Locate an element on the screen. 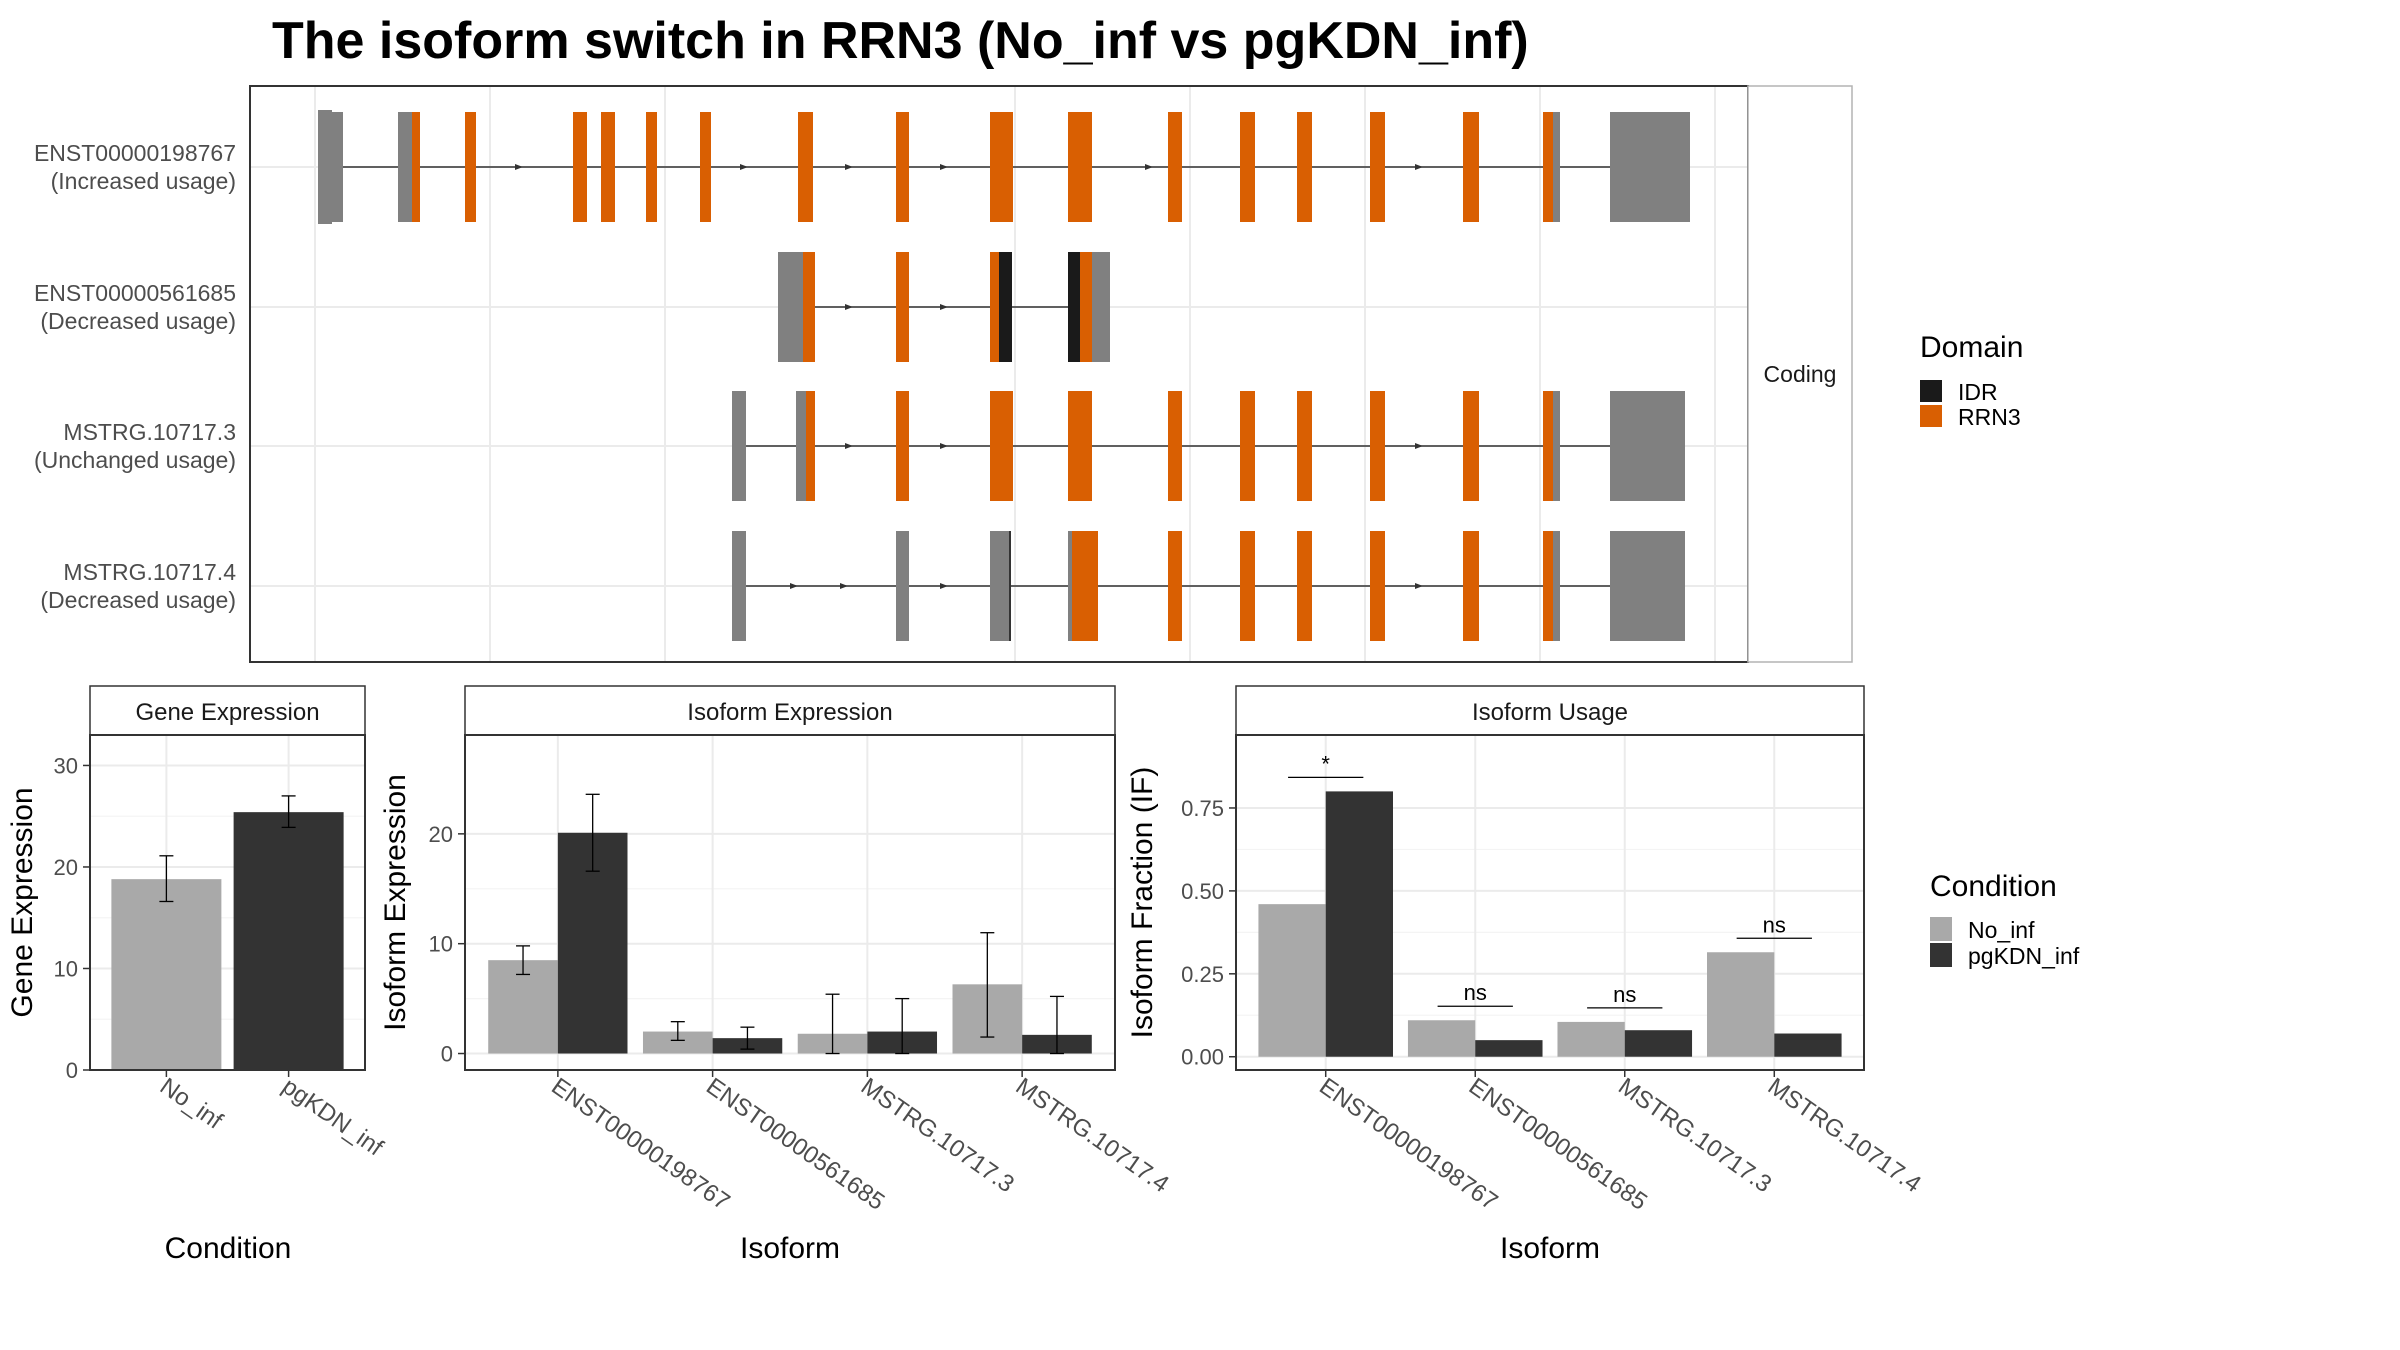 This screenshot has width=2400, height=1350. domain-legend: Domain IDR RRN3 is located at coordinates (1971, 380).